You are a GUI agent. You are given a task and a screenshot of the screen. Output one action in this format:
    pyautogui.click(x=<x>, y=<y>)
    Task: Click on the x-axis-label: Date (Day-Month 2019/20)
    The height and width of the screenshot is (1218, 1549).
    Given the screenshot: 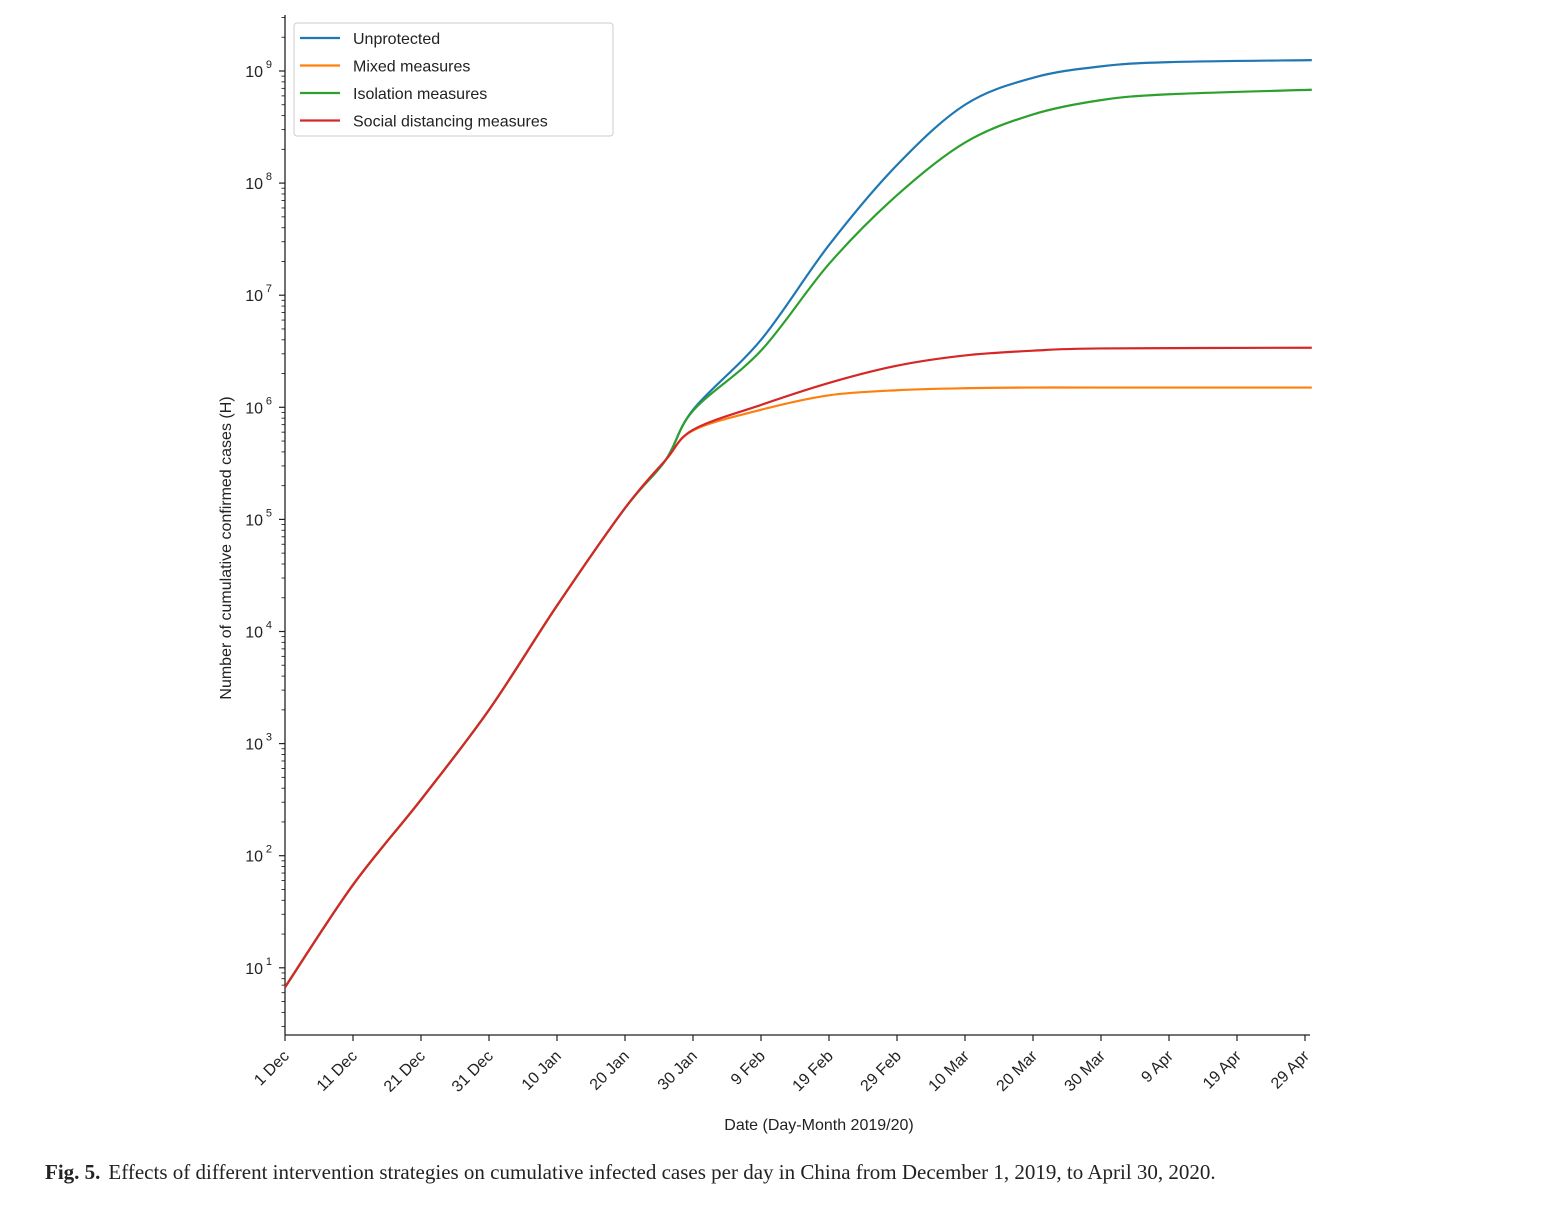 What is the action you would take?
    pyautogui.click(x=818, y=1125)
    